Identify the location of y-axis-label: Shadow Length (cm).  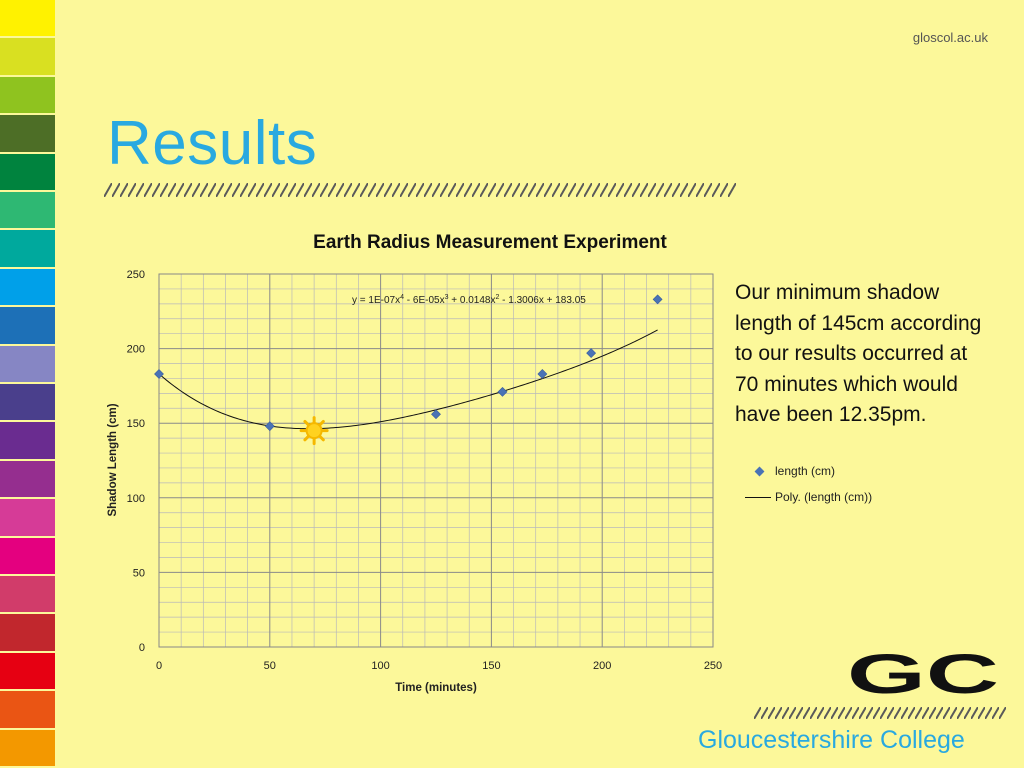
(113, 459).